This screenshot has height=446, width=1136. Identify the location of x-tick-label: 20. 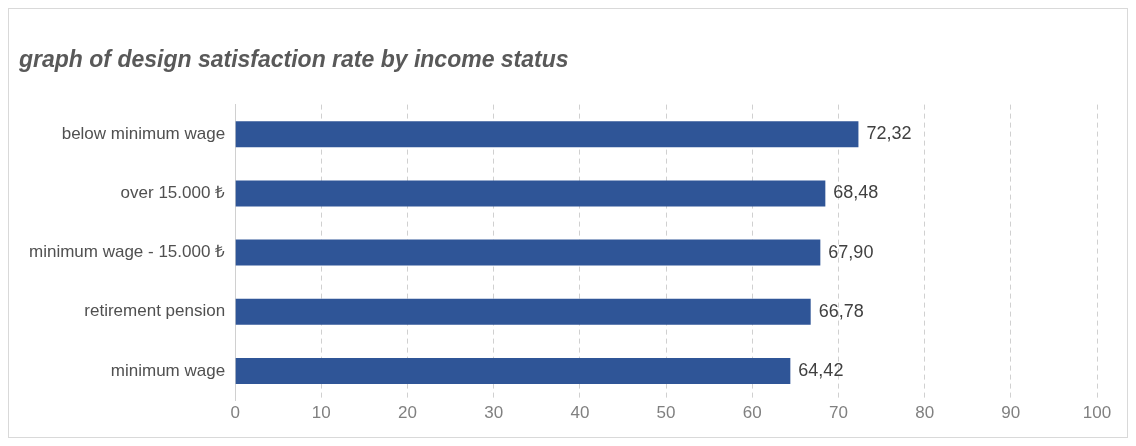
(407, 413).